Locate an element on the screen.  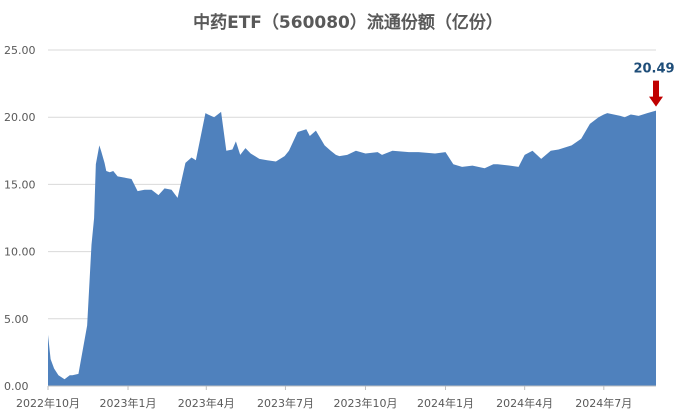
x-tick-label: 2024年1月 is located at coordinates (445, 403).